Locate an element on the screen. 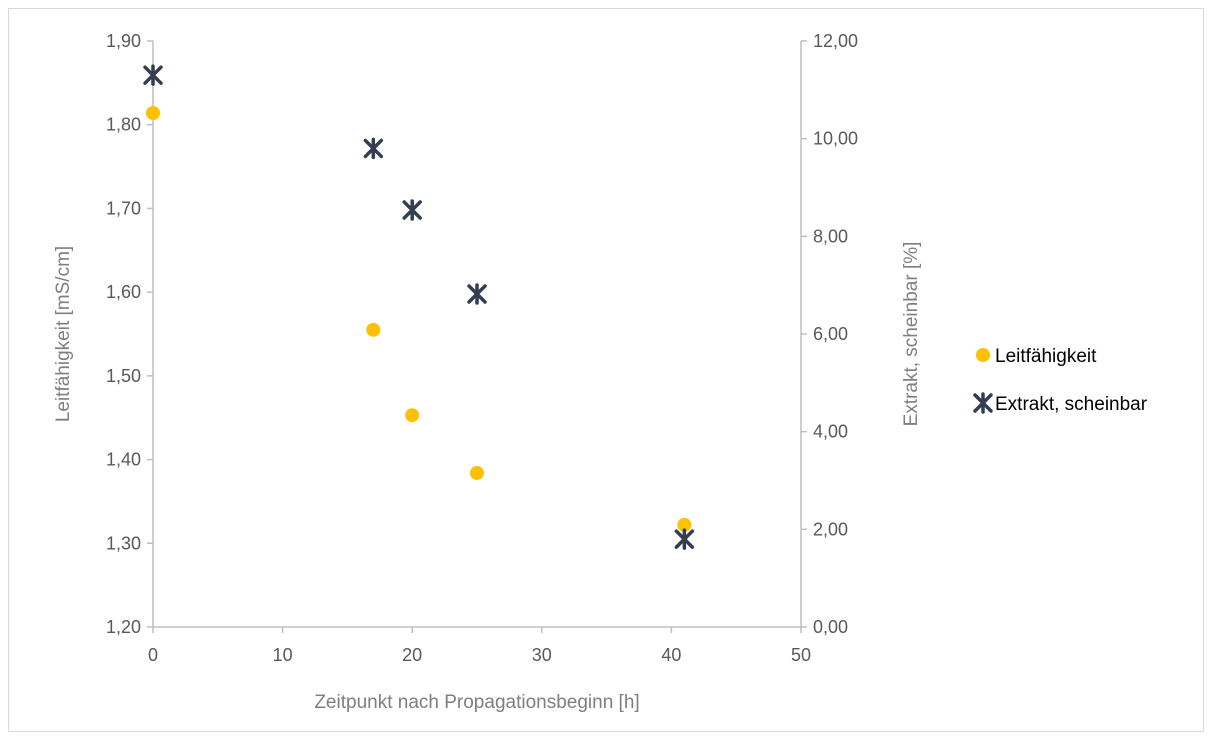 This screenshot has width=1214, height=740. left-y-tick-label: 1,70 is located at coordinates (123, 208).